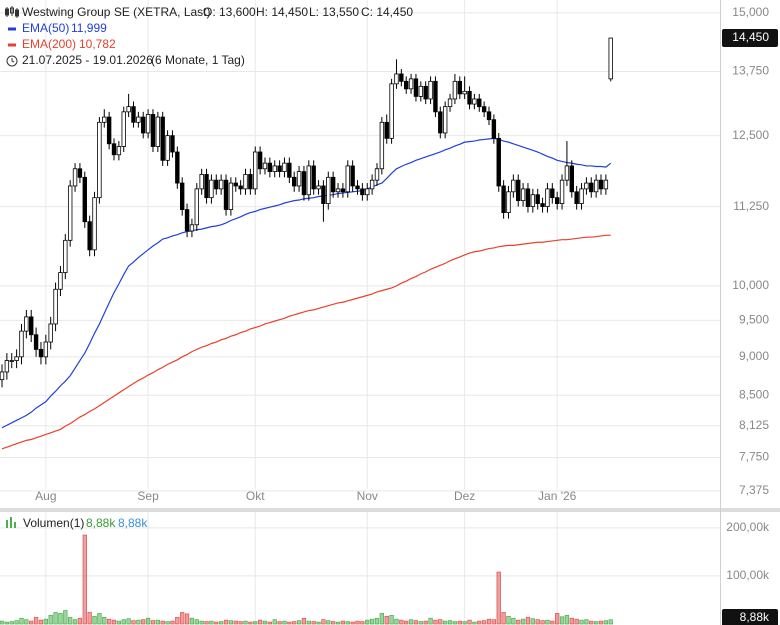  I want to click on y-tick-label: 100,00k, so click(748, 575).